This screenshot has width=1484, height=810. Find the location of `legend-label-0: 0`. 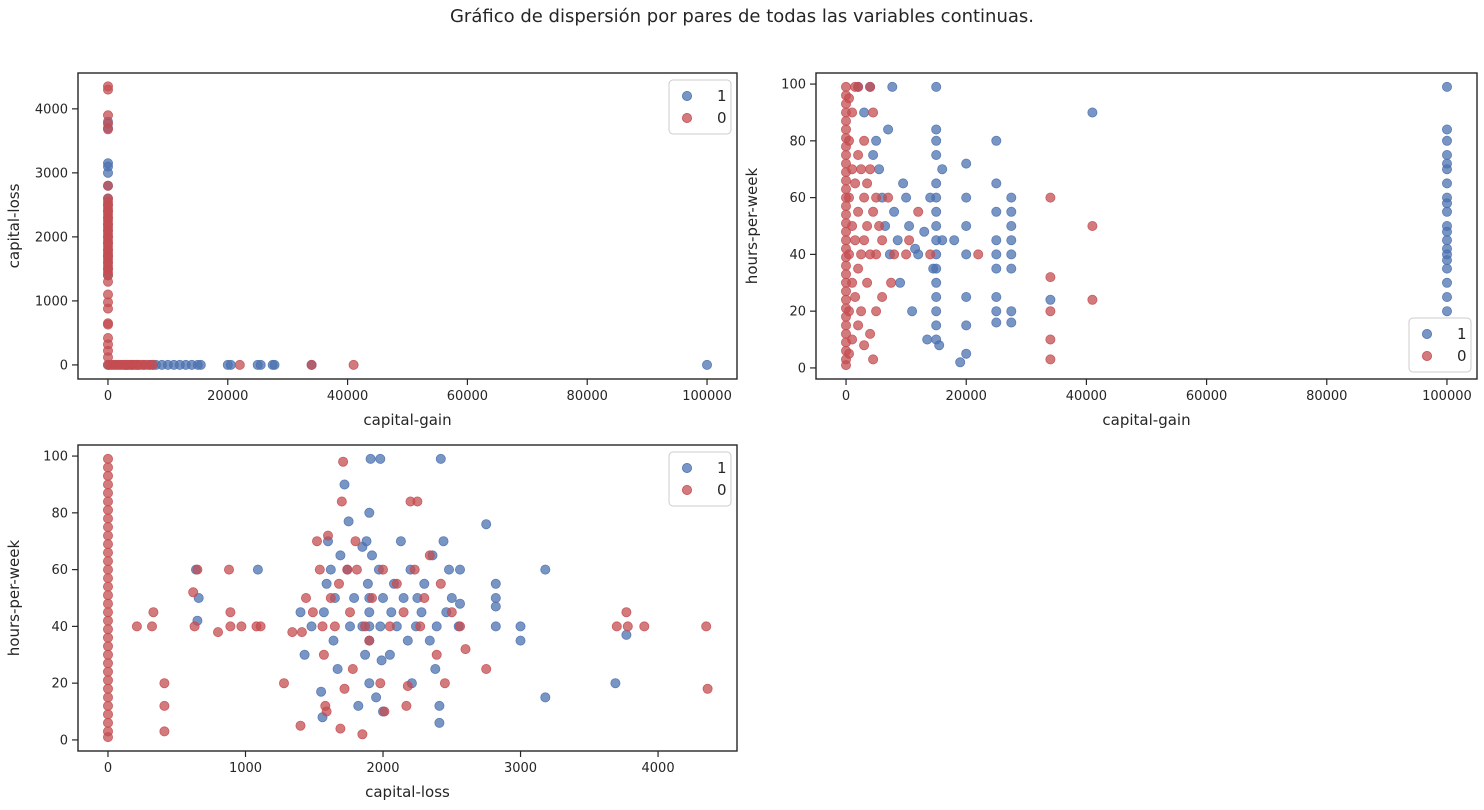

legend-label-0: 0 is located at coordinates (722, 490).